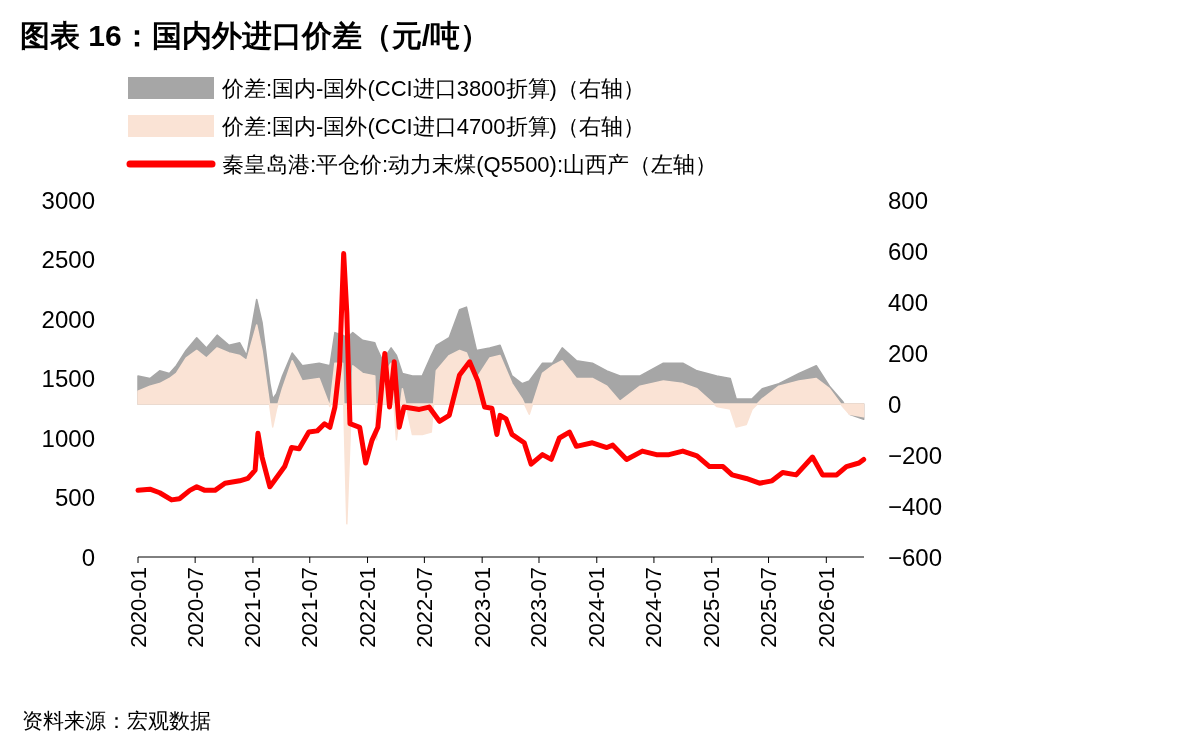 This screenshot has height=754, width=1192. I want to click on x-tick-label: 2020-07, so click(195, 607).